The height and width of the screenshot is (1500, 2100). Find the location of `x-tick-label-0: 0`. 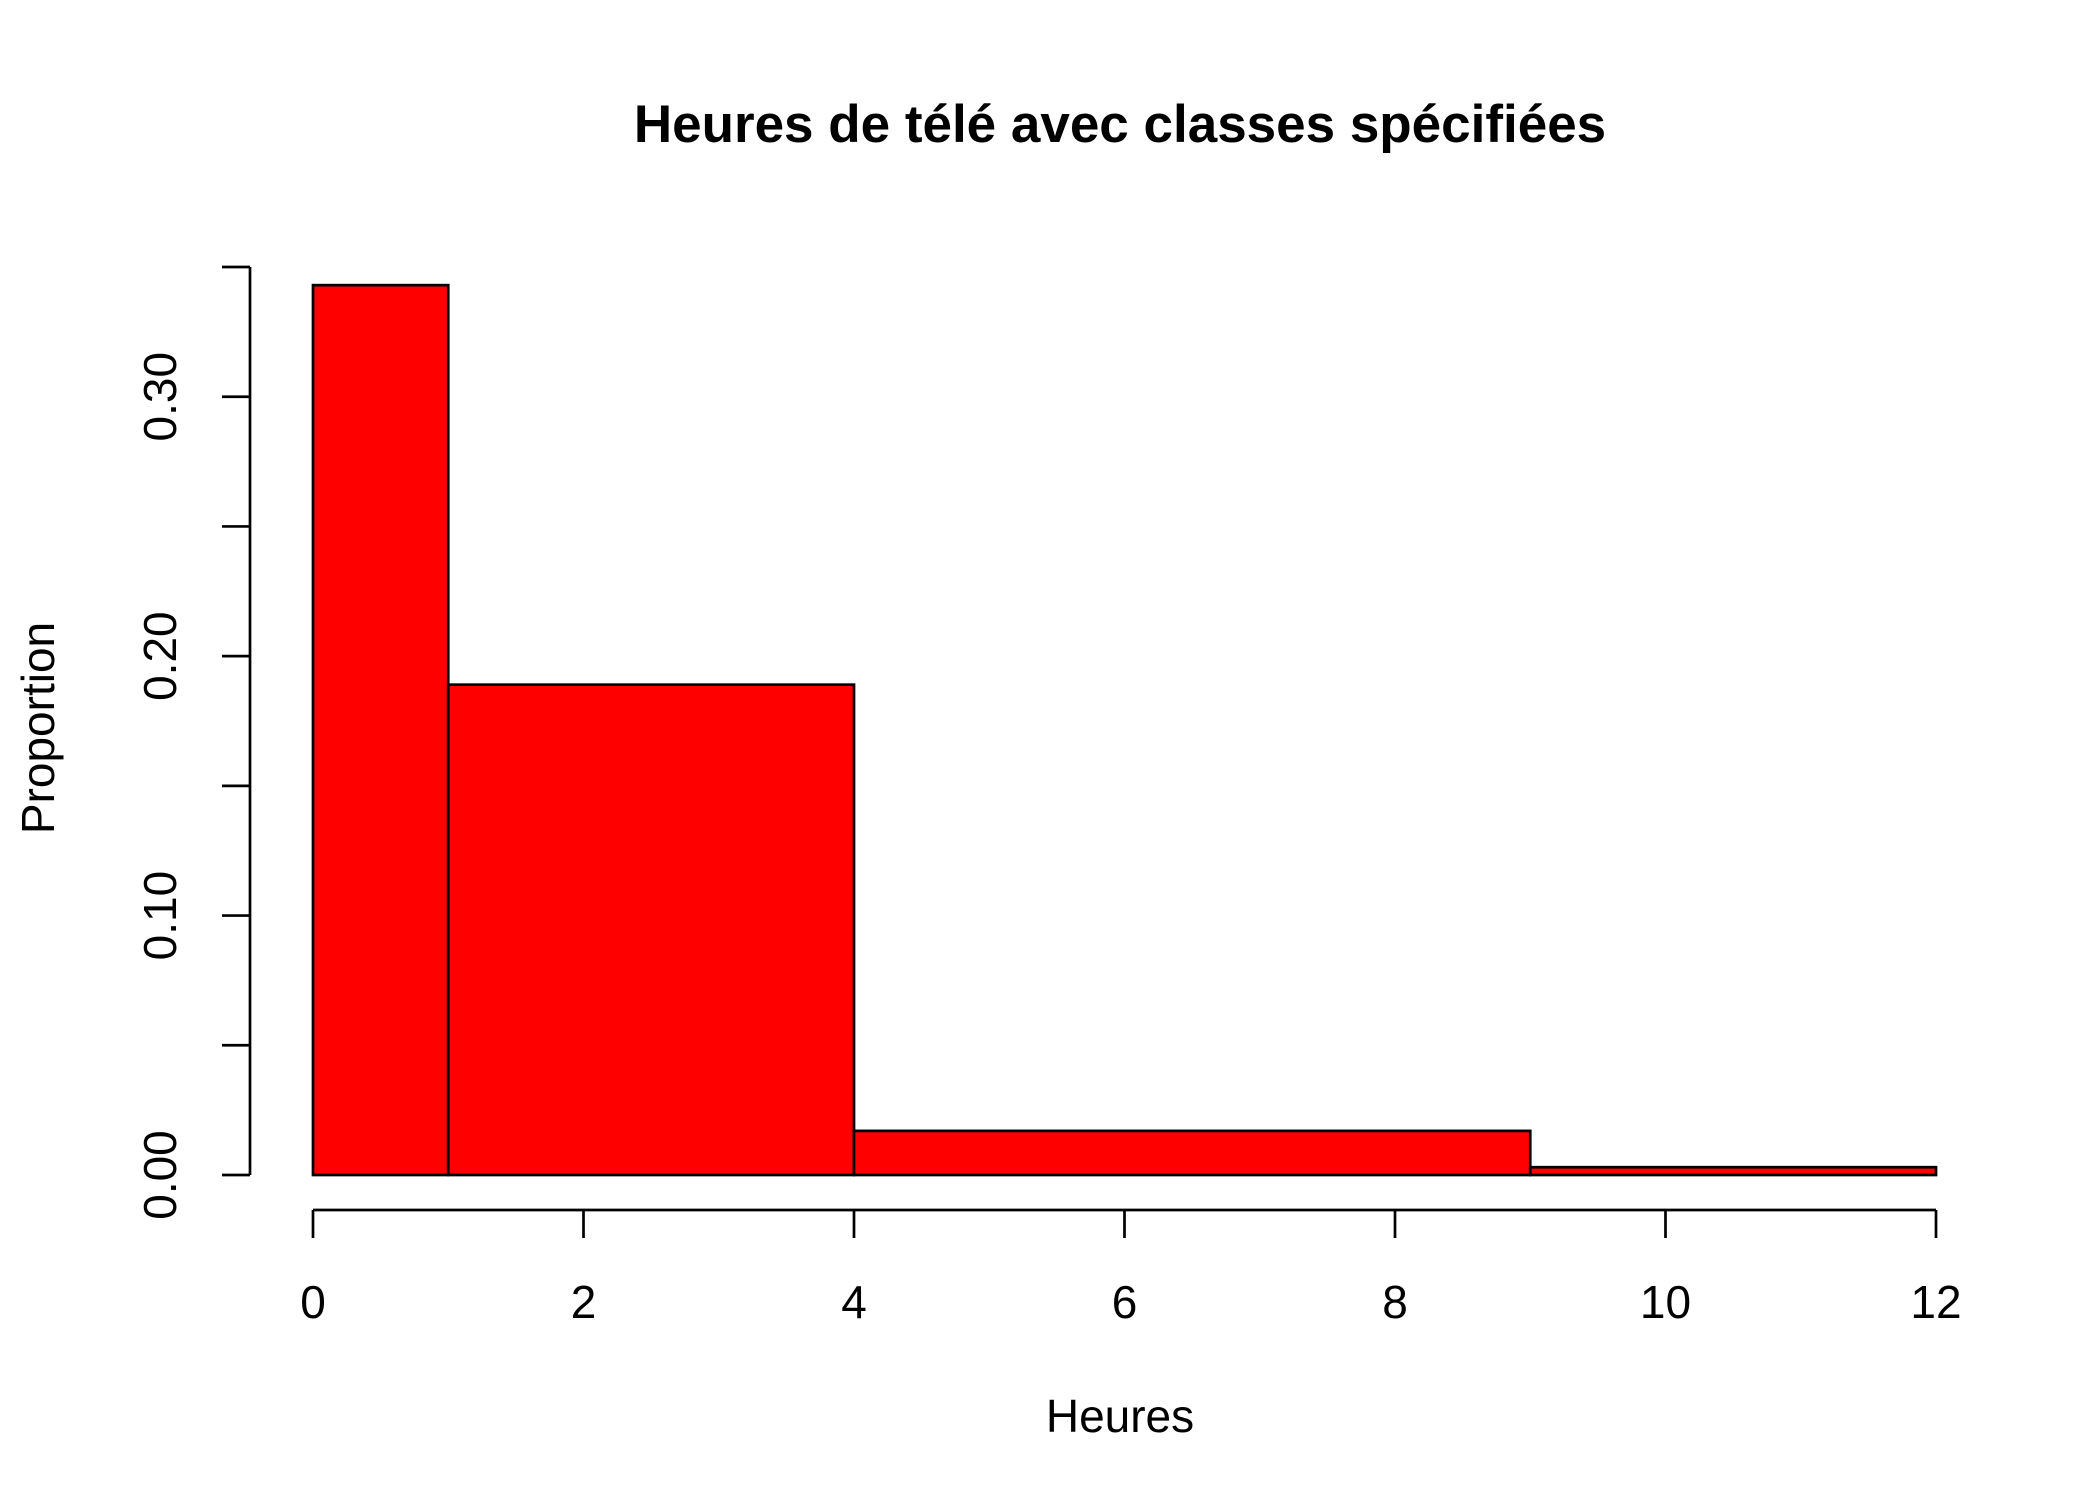

x-tick-label-0: 0 is located at coordinates (313, 1302).